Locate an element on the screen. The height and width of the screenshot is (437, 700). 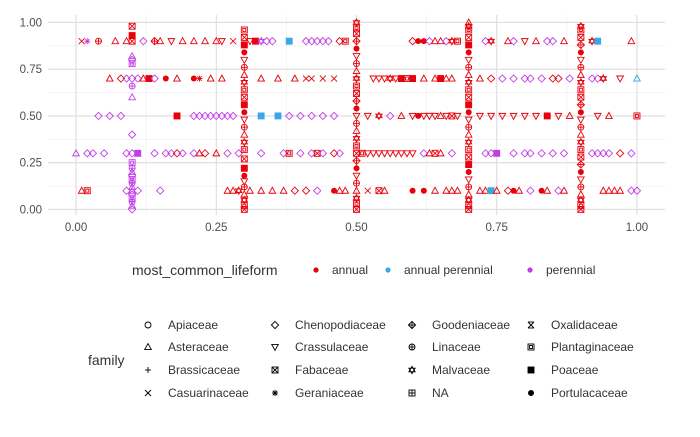
shape-legend-title: family is located at coordinates (106, 360).